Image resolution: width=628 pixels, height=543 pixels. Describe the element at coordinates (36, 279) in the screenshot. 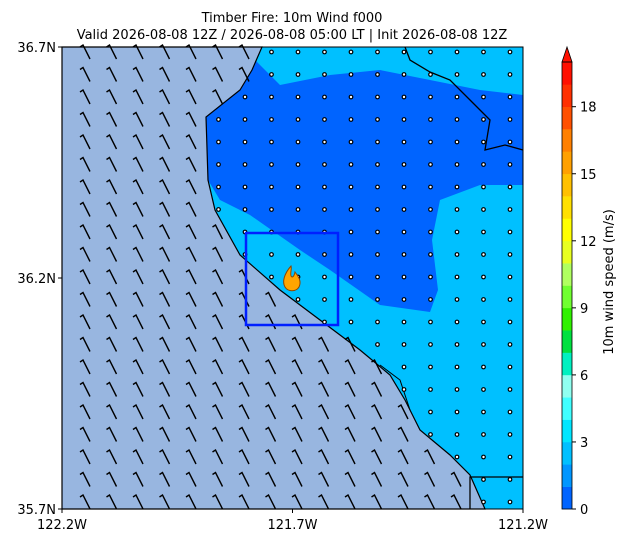

I see `y-tick-label: 36.2N` at that location.